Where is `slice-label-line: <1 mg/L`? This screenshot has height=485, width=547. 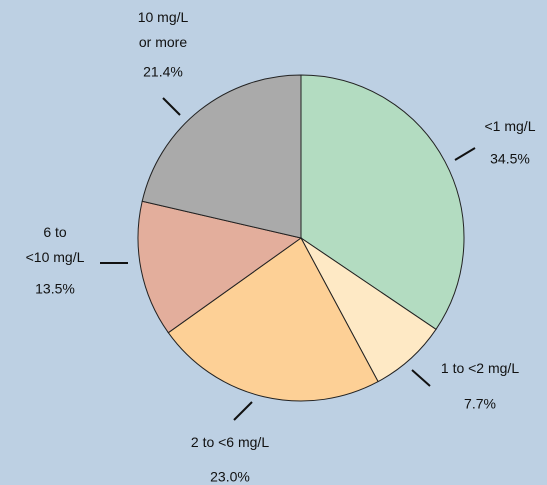 slice-label-line: <1 mg/L is located at coordinates (510, 126).